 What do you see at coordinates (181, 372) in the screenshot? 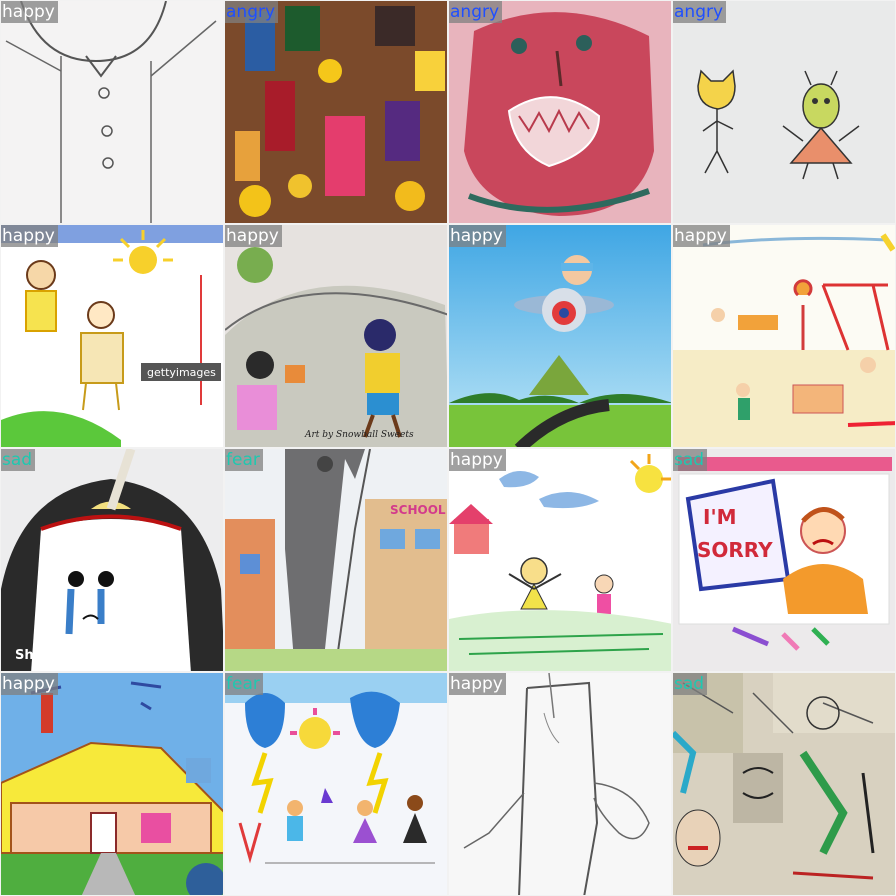
I see `gettyimages-watermark: gettyimages` at bounding box center [181, 372].